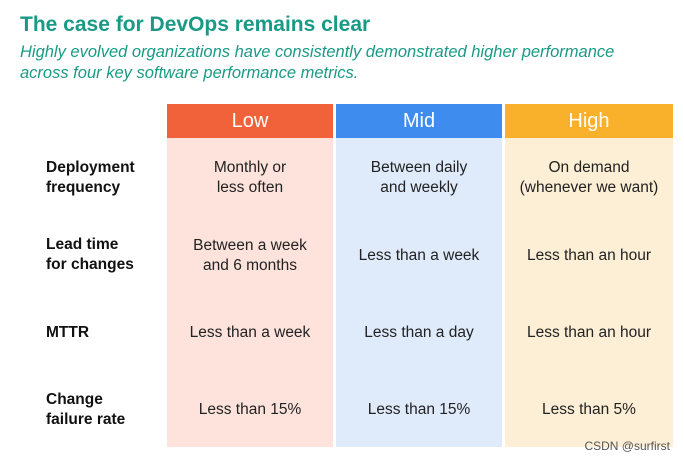 The image size is (684, 461). I want to click on cell-mttr-mid: Less than a day, so click(419, 332).